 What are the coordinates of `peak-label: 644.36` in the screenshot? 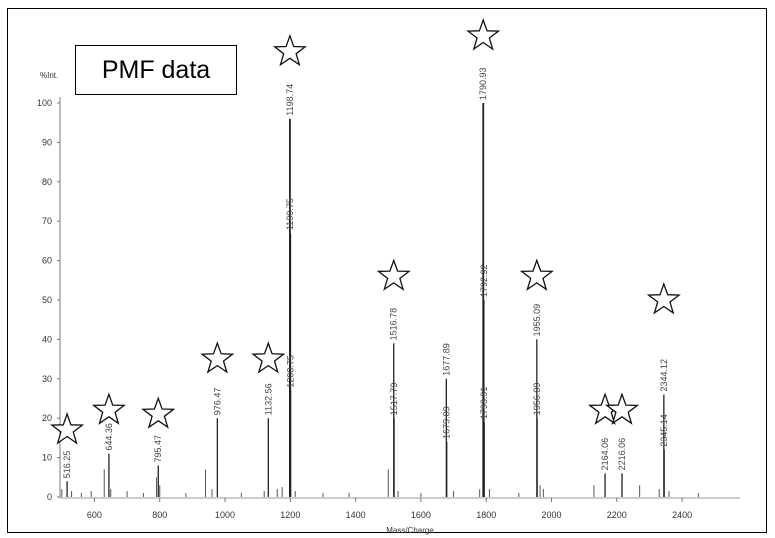 It's located at (109, 437).